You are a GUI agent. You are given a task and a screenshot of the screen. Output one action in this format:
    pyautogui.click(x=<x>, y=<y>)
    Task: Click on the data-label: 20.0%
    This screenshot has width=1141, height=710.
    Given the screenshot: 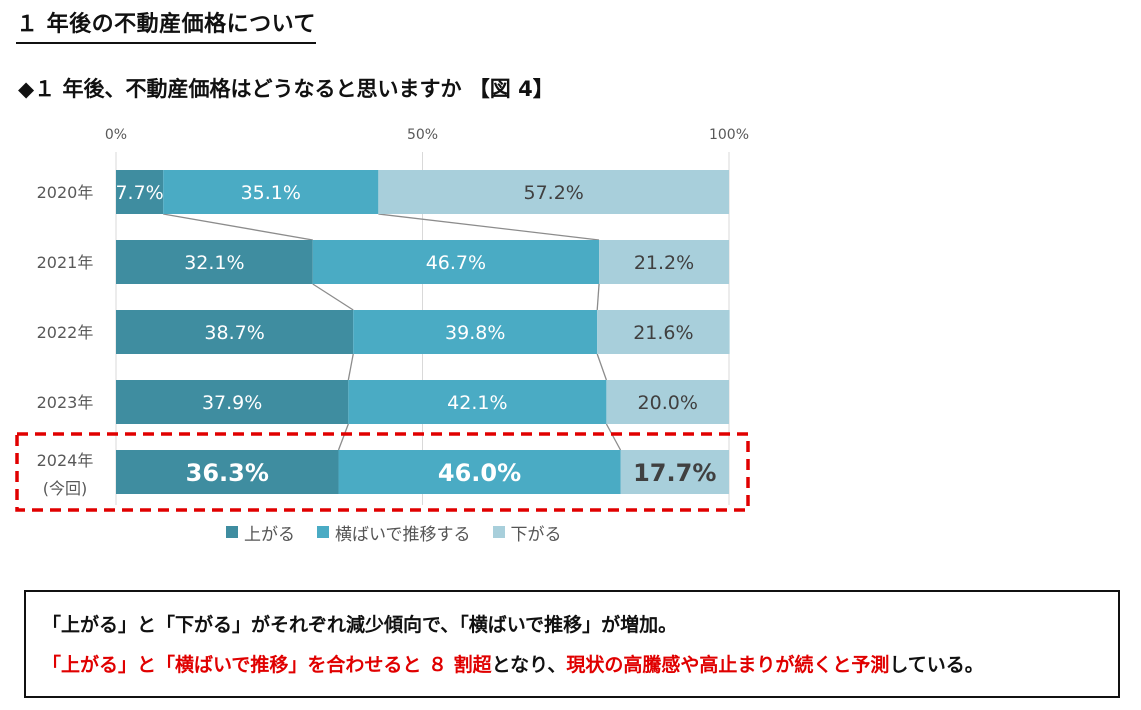 What is the action you would take?
    pyautogui.click(x=668, y=403)
    